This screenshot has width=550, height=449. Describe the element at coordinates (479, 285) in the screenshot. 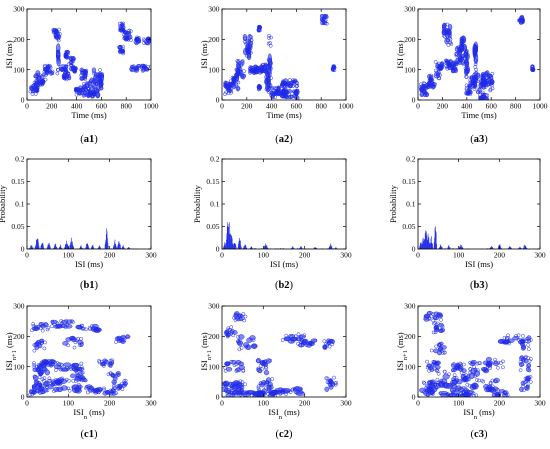

I see `panel-label: (b3)` at that location.